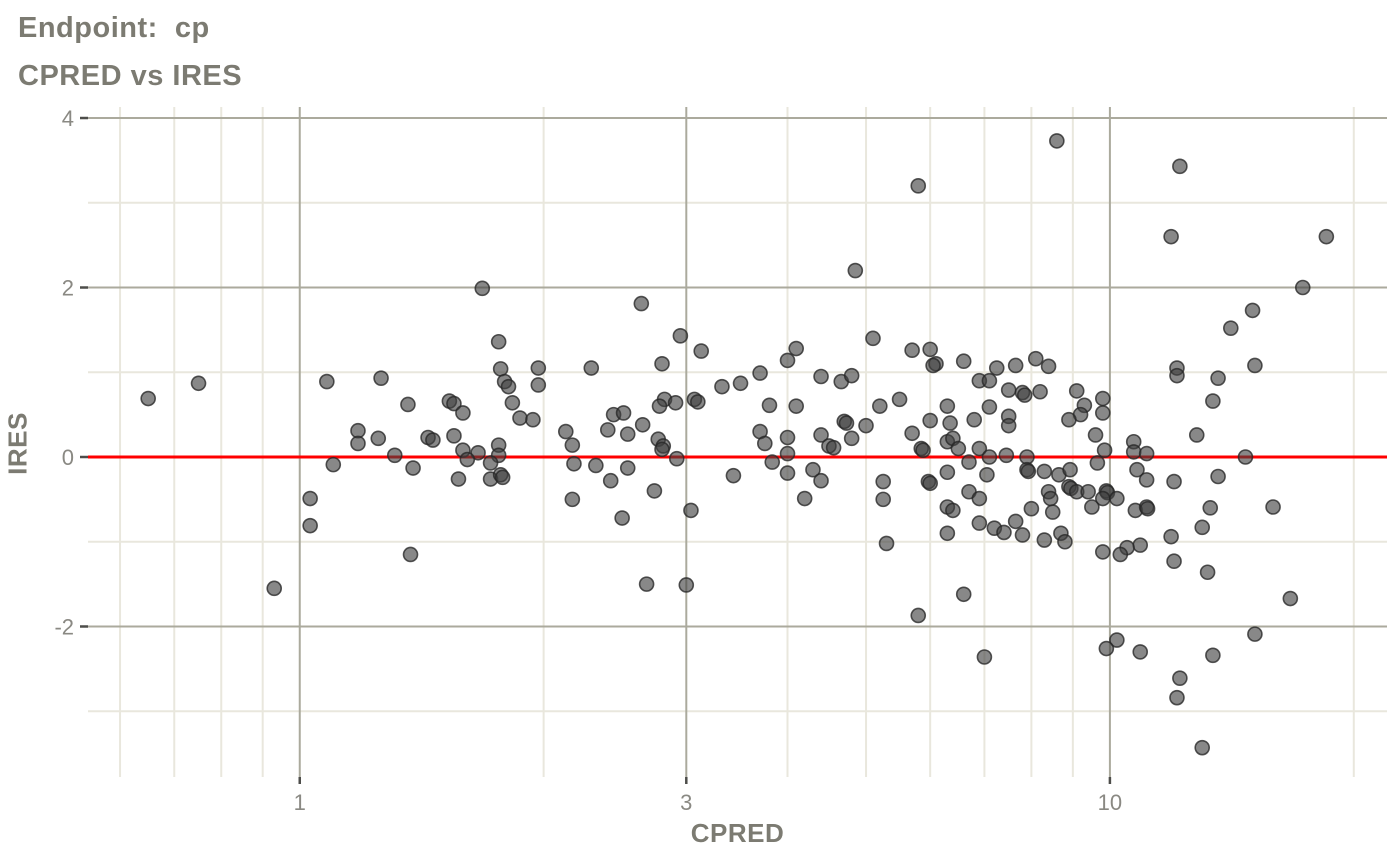 The width and height of the screenshot is (1400, 865). I want to click on y-tick-label: 0, so click(68, 457).